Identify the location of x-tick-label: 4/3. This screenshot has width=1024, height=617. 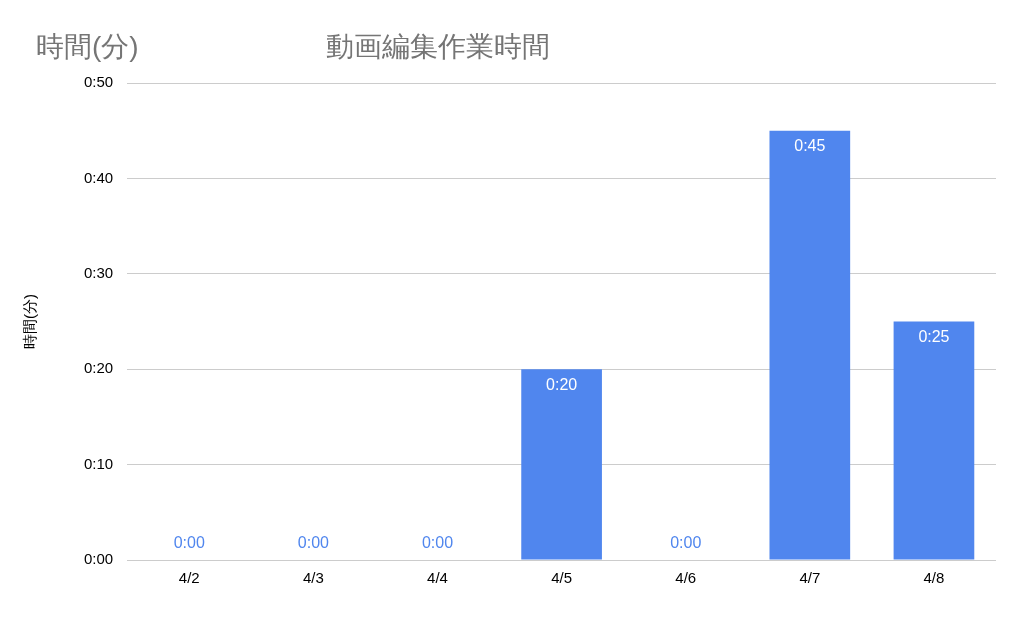
(313, 578).